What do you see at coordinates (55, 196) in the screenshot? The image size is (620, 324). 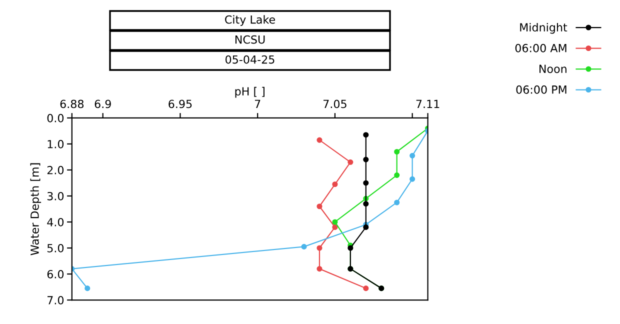 I see `y-tick-label: 3.0` at bounding box center [55, 196].